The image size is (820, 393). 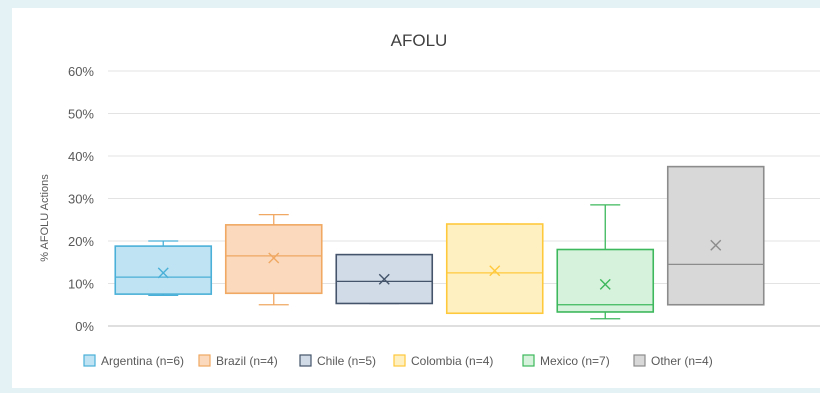 I want to click on y-tick-label: 50%, so click(x=81, y=114).